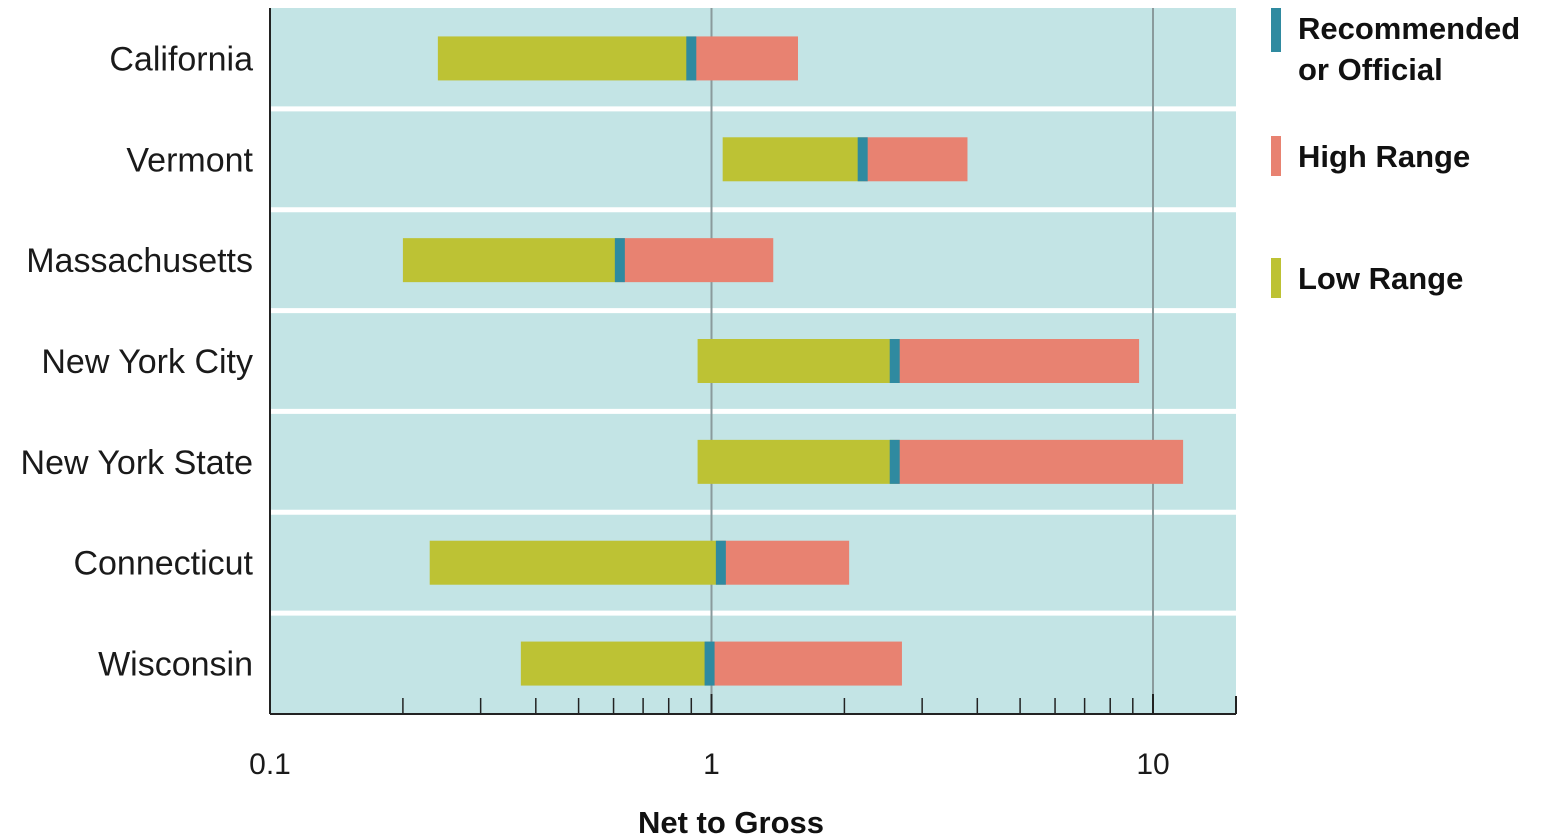 This screenshot has width=1556, height=840. Describe the element at coordinates (147, 362) in the screenshot. I see `category-label: New York City` at that location.